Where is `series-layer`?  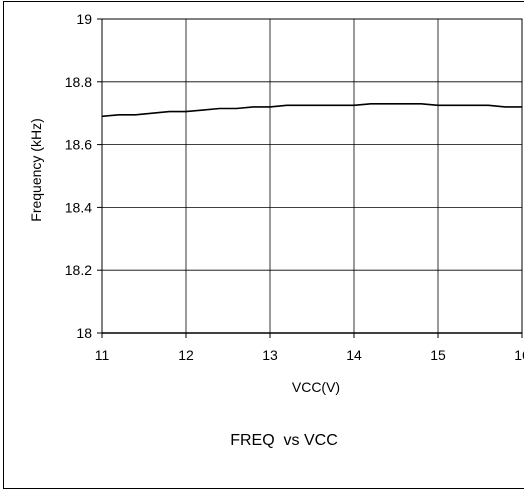 series-layer is located at coordinates (312, 110).